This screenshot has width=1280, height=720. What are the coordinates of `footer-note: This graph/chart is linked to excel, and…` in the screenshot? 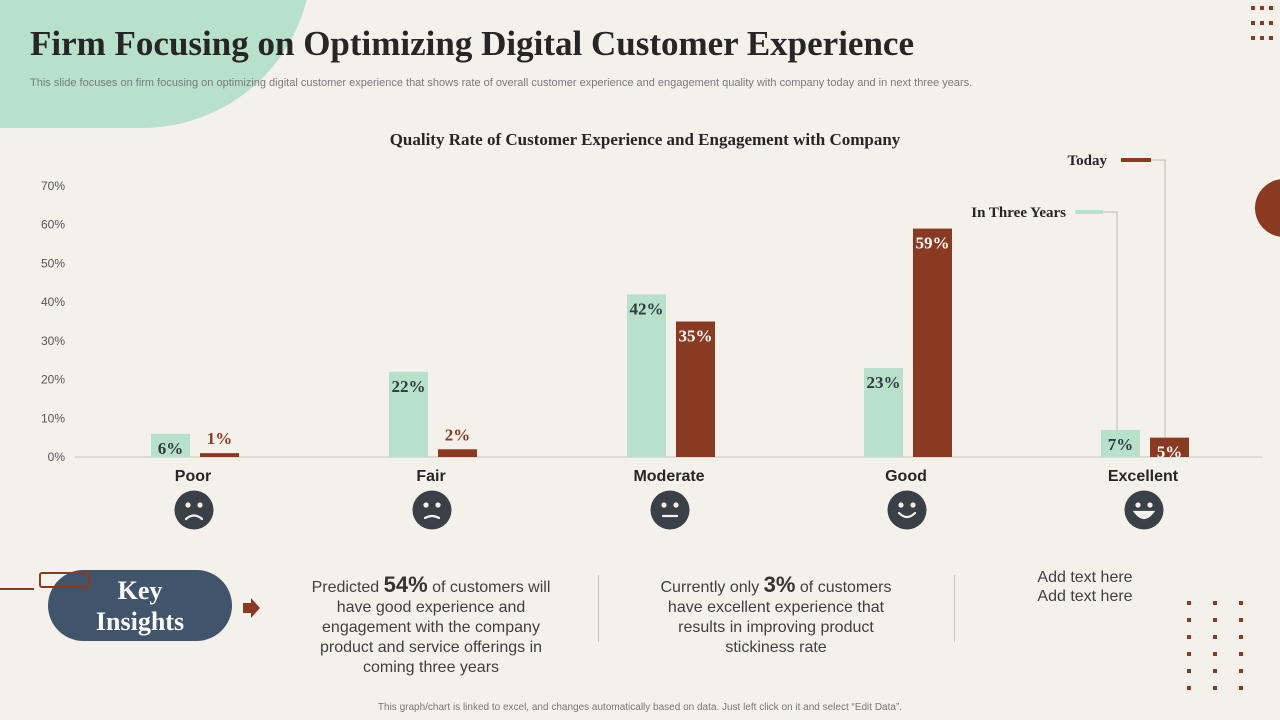 It's located at (640, 707).